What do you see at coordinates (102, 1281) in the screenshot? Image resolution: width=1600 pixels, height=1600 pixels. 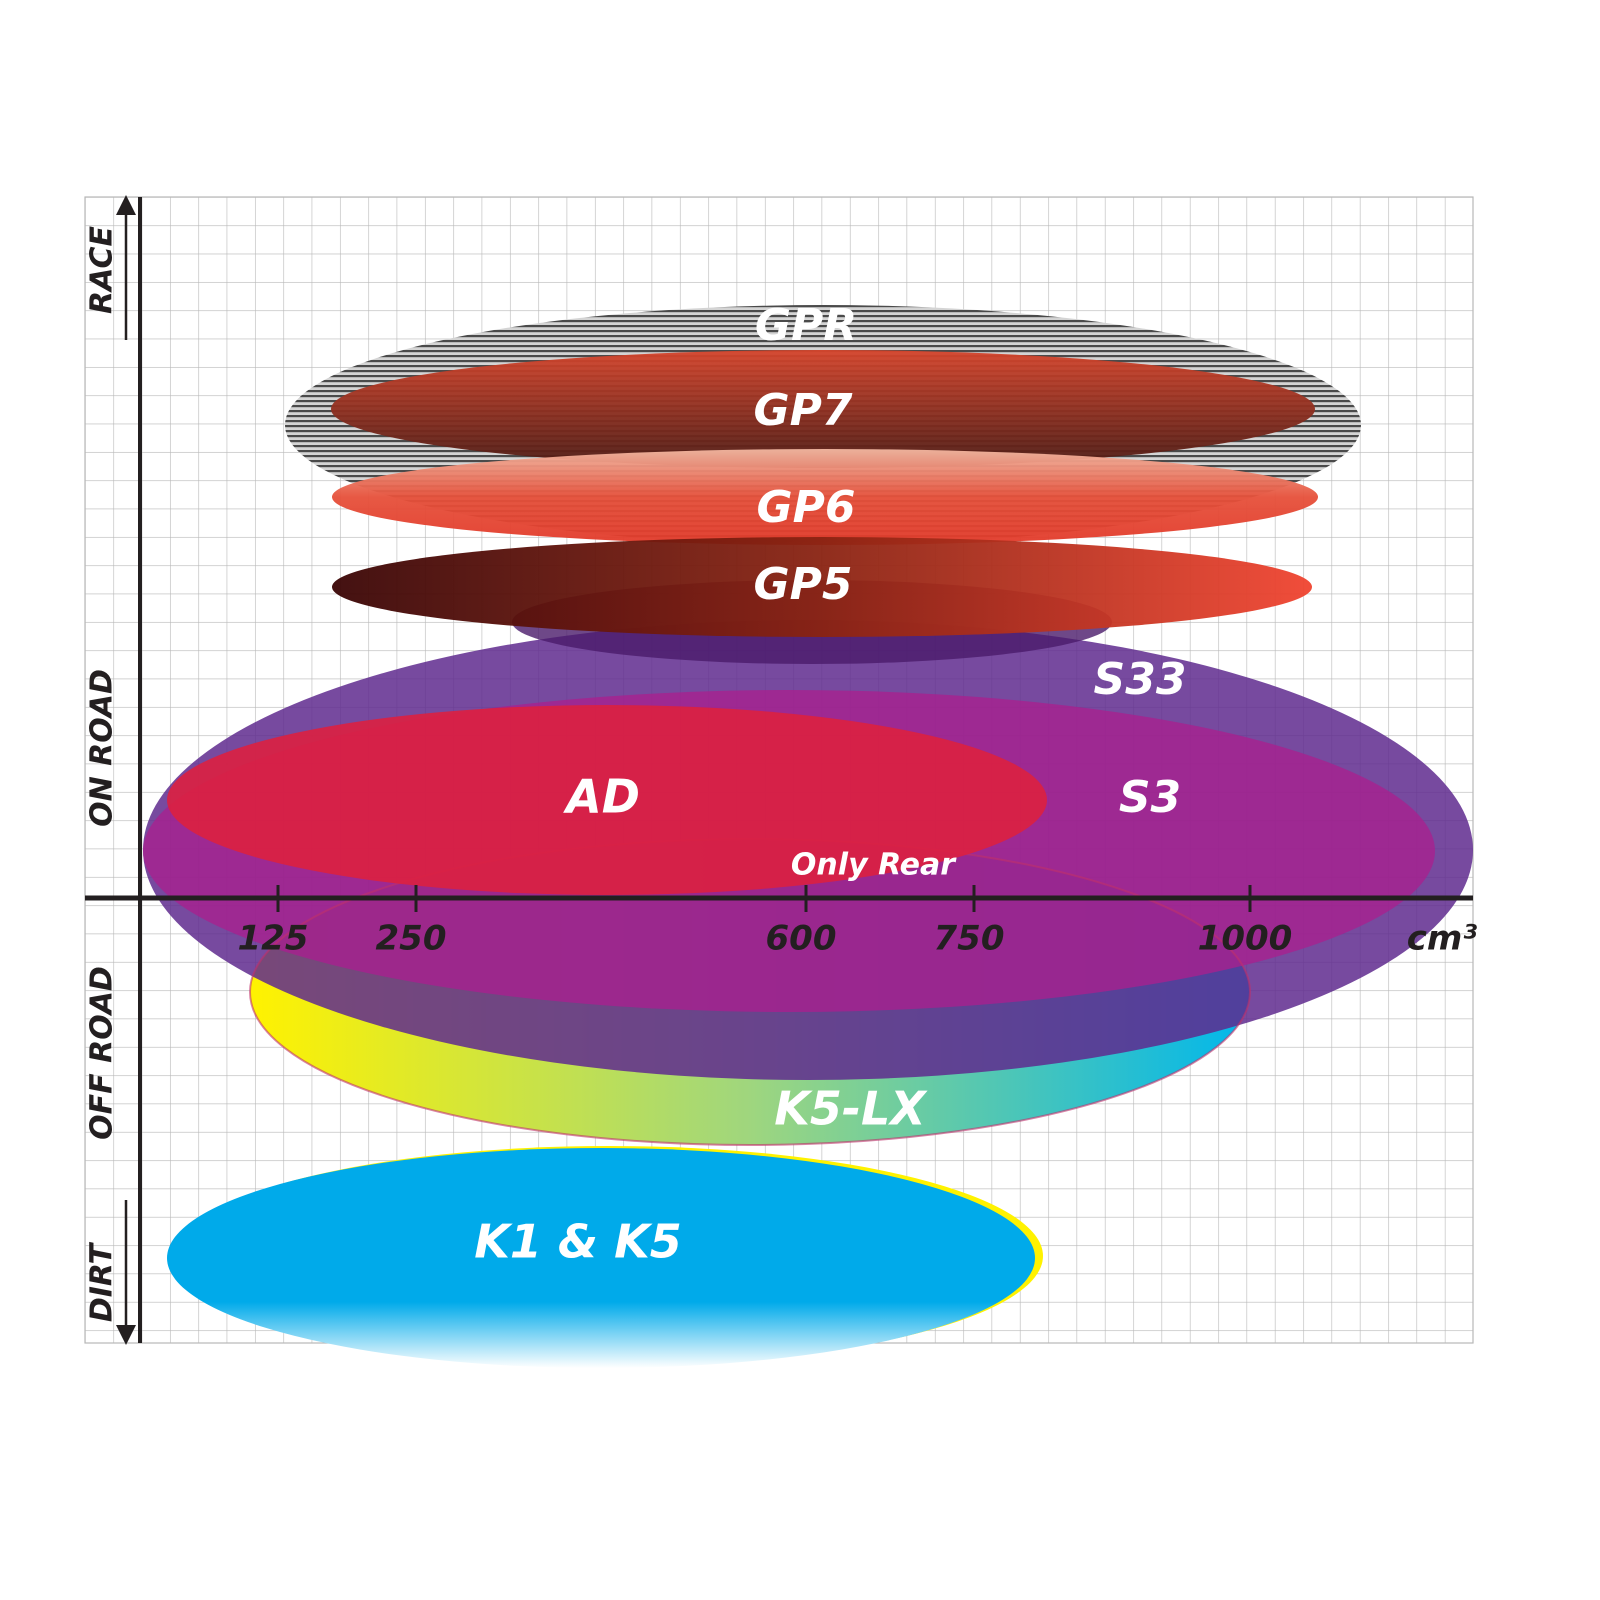 I see `y-label-dirt: DIRT` at bounding box center [102, 1281].